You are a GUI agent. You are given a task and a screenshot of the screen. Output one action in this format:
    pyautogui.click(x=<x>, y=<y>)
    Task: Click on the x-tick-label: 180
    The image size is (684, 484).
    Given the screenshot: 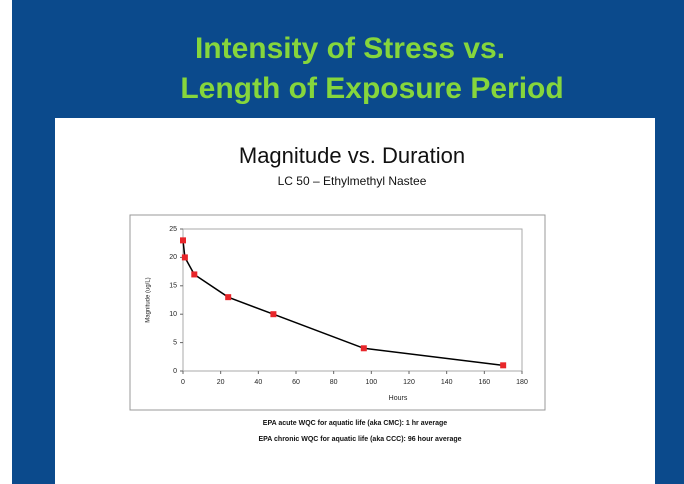 What is the action you would take?
    pyautogui.click(x=522, y=382)
    